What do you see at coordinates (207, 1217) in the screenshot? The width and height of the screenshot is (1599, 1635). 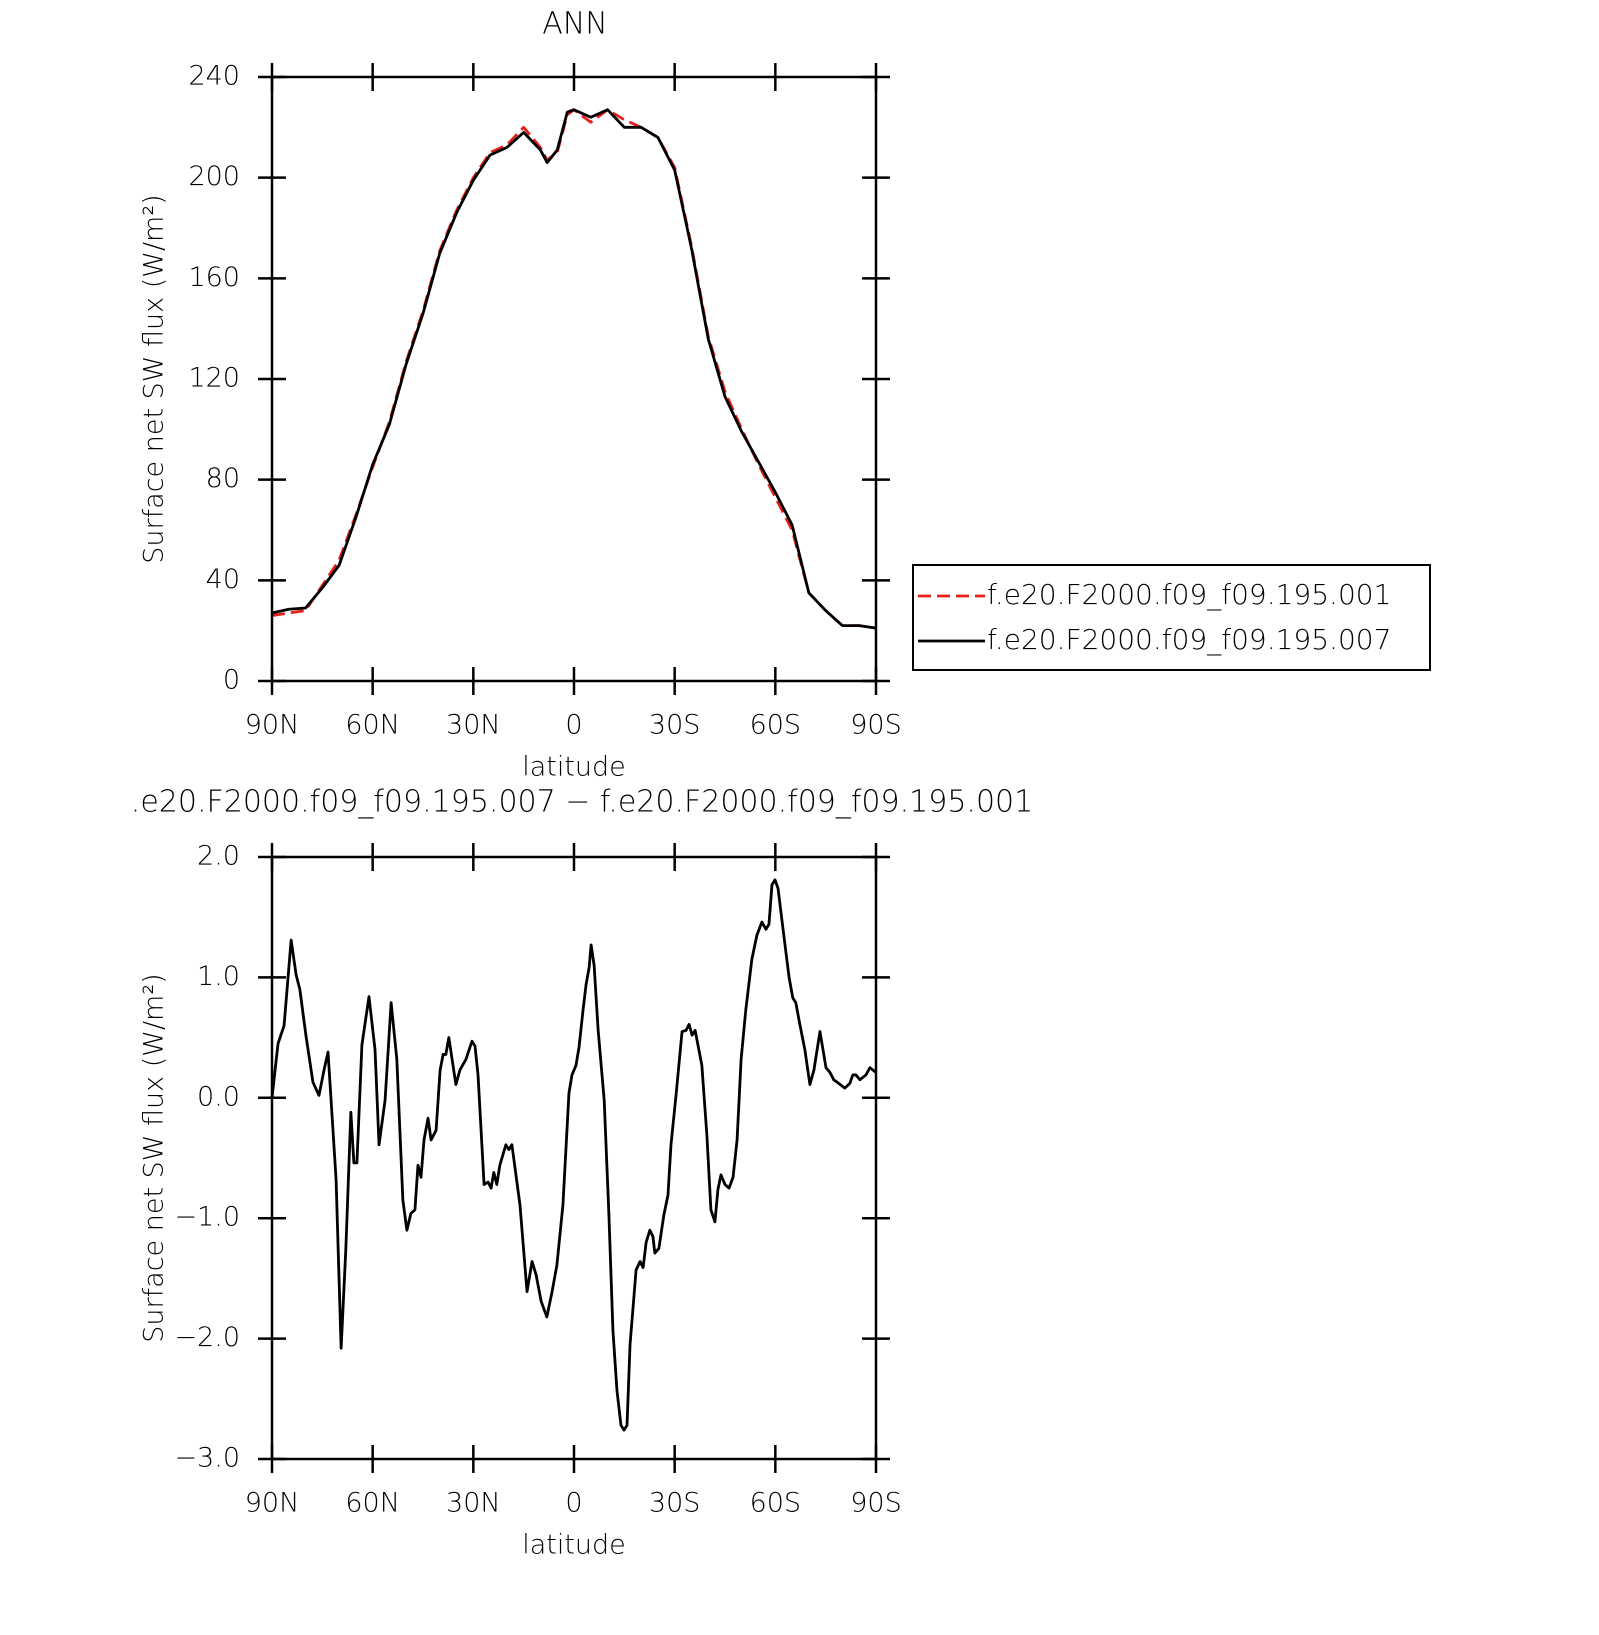 I see `y-tick-label: −1.0` at bounding box center [207, 1217].